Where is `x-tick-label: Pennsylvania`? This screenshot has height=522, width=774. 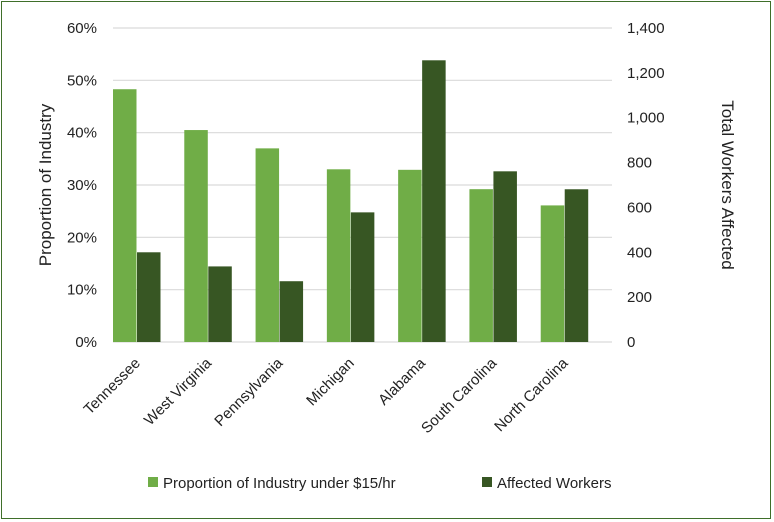 x-tick-label: Pennsylvania is located at coordinates (249, 392).